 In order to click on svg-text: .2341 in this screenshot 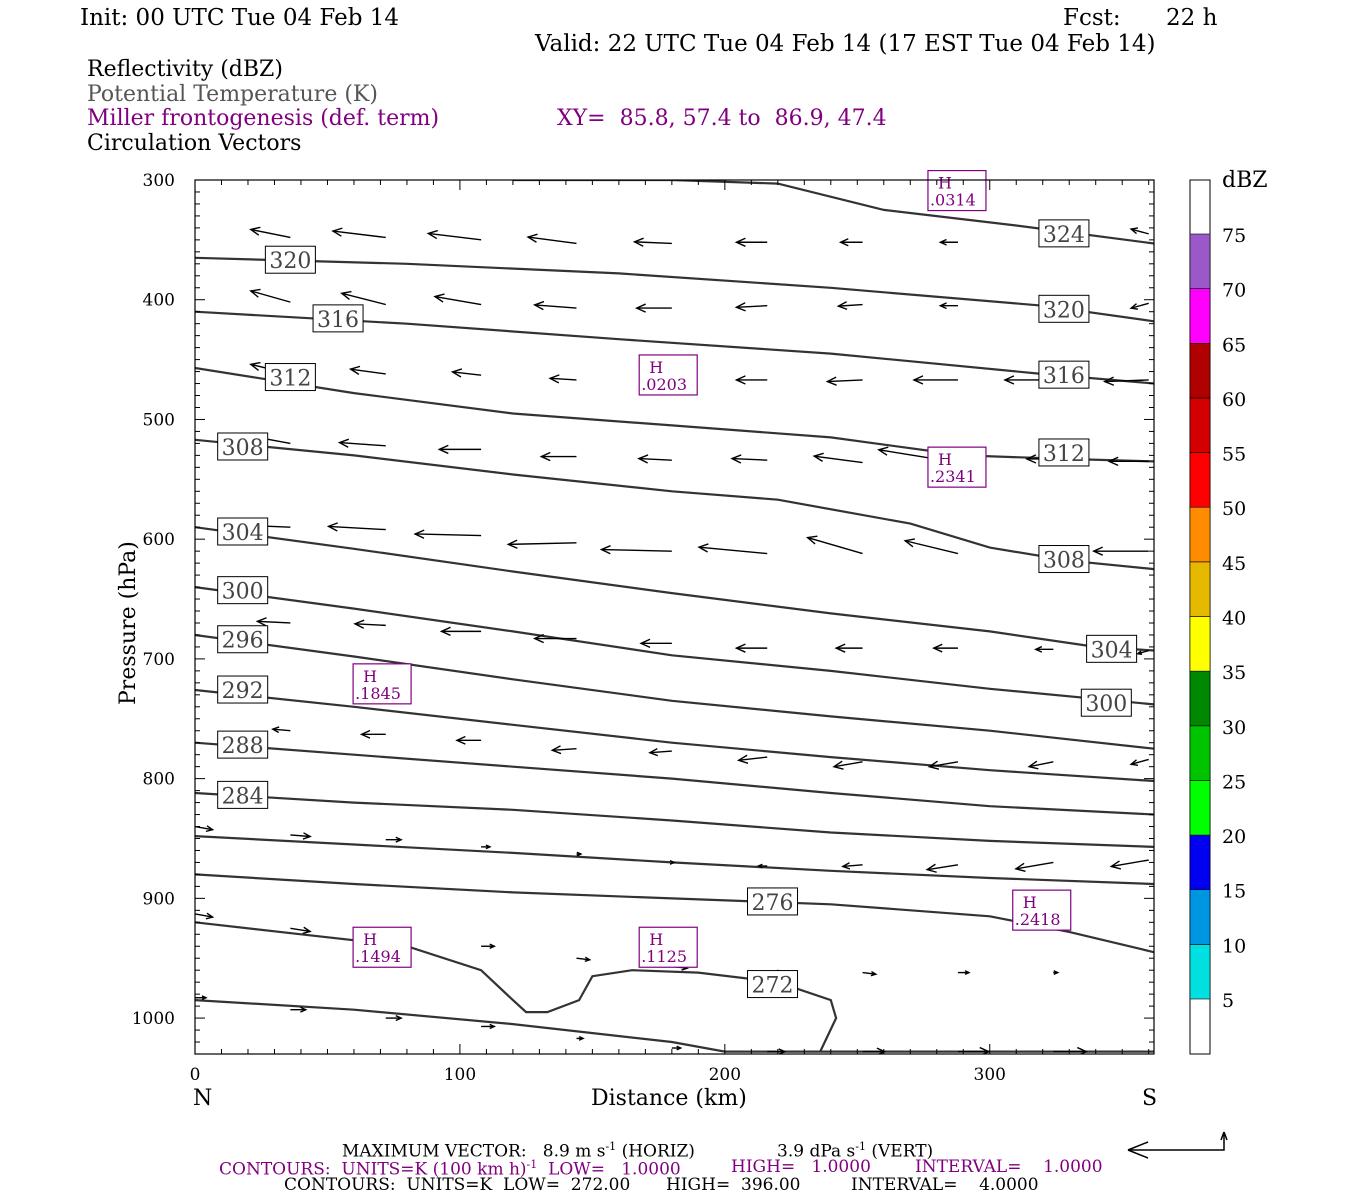, I will do `click(953, 476)`.